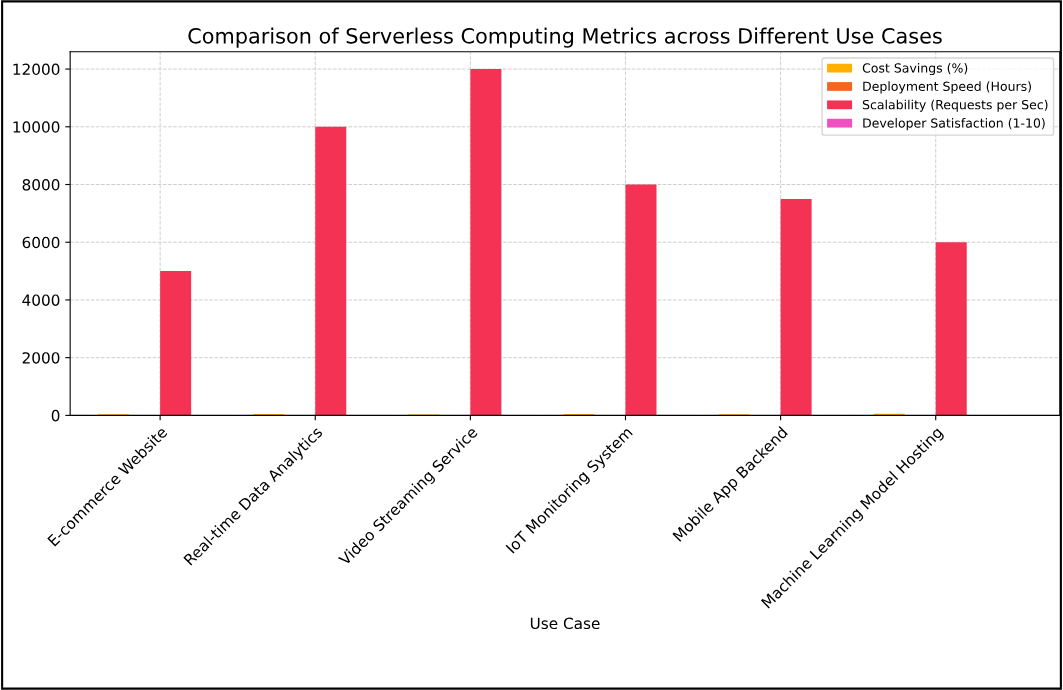 This screenshot has height=690, width=1063. What do you see at coordinates (915, 69) in the screenshot?
I see `legend-label: Cost Savings (%)` at bounding box center [915, 69].